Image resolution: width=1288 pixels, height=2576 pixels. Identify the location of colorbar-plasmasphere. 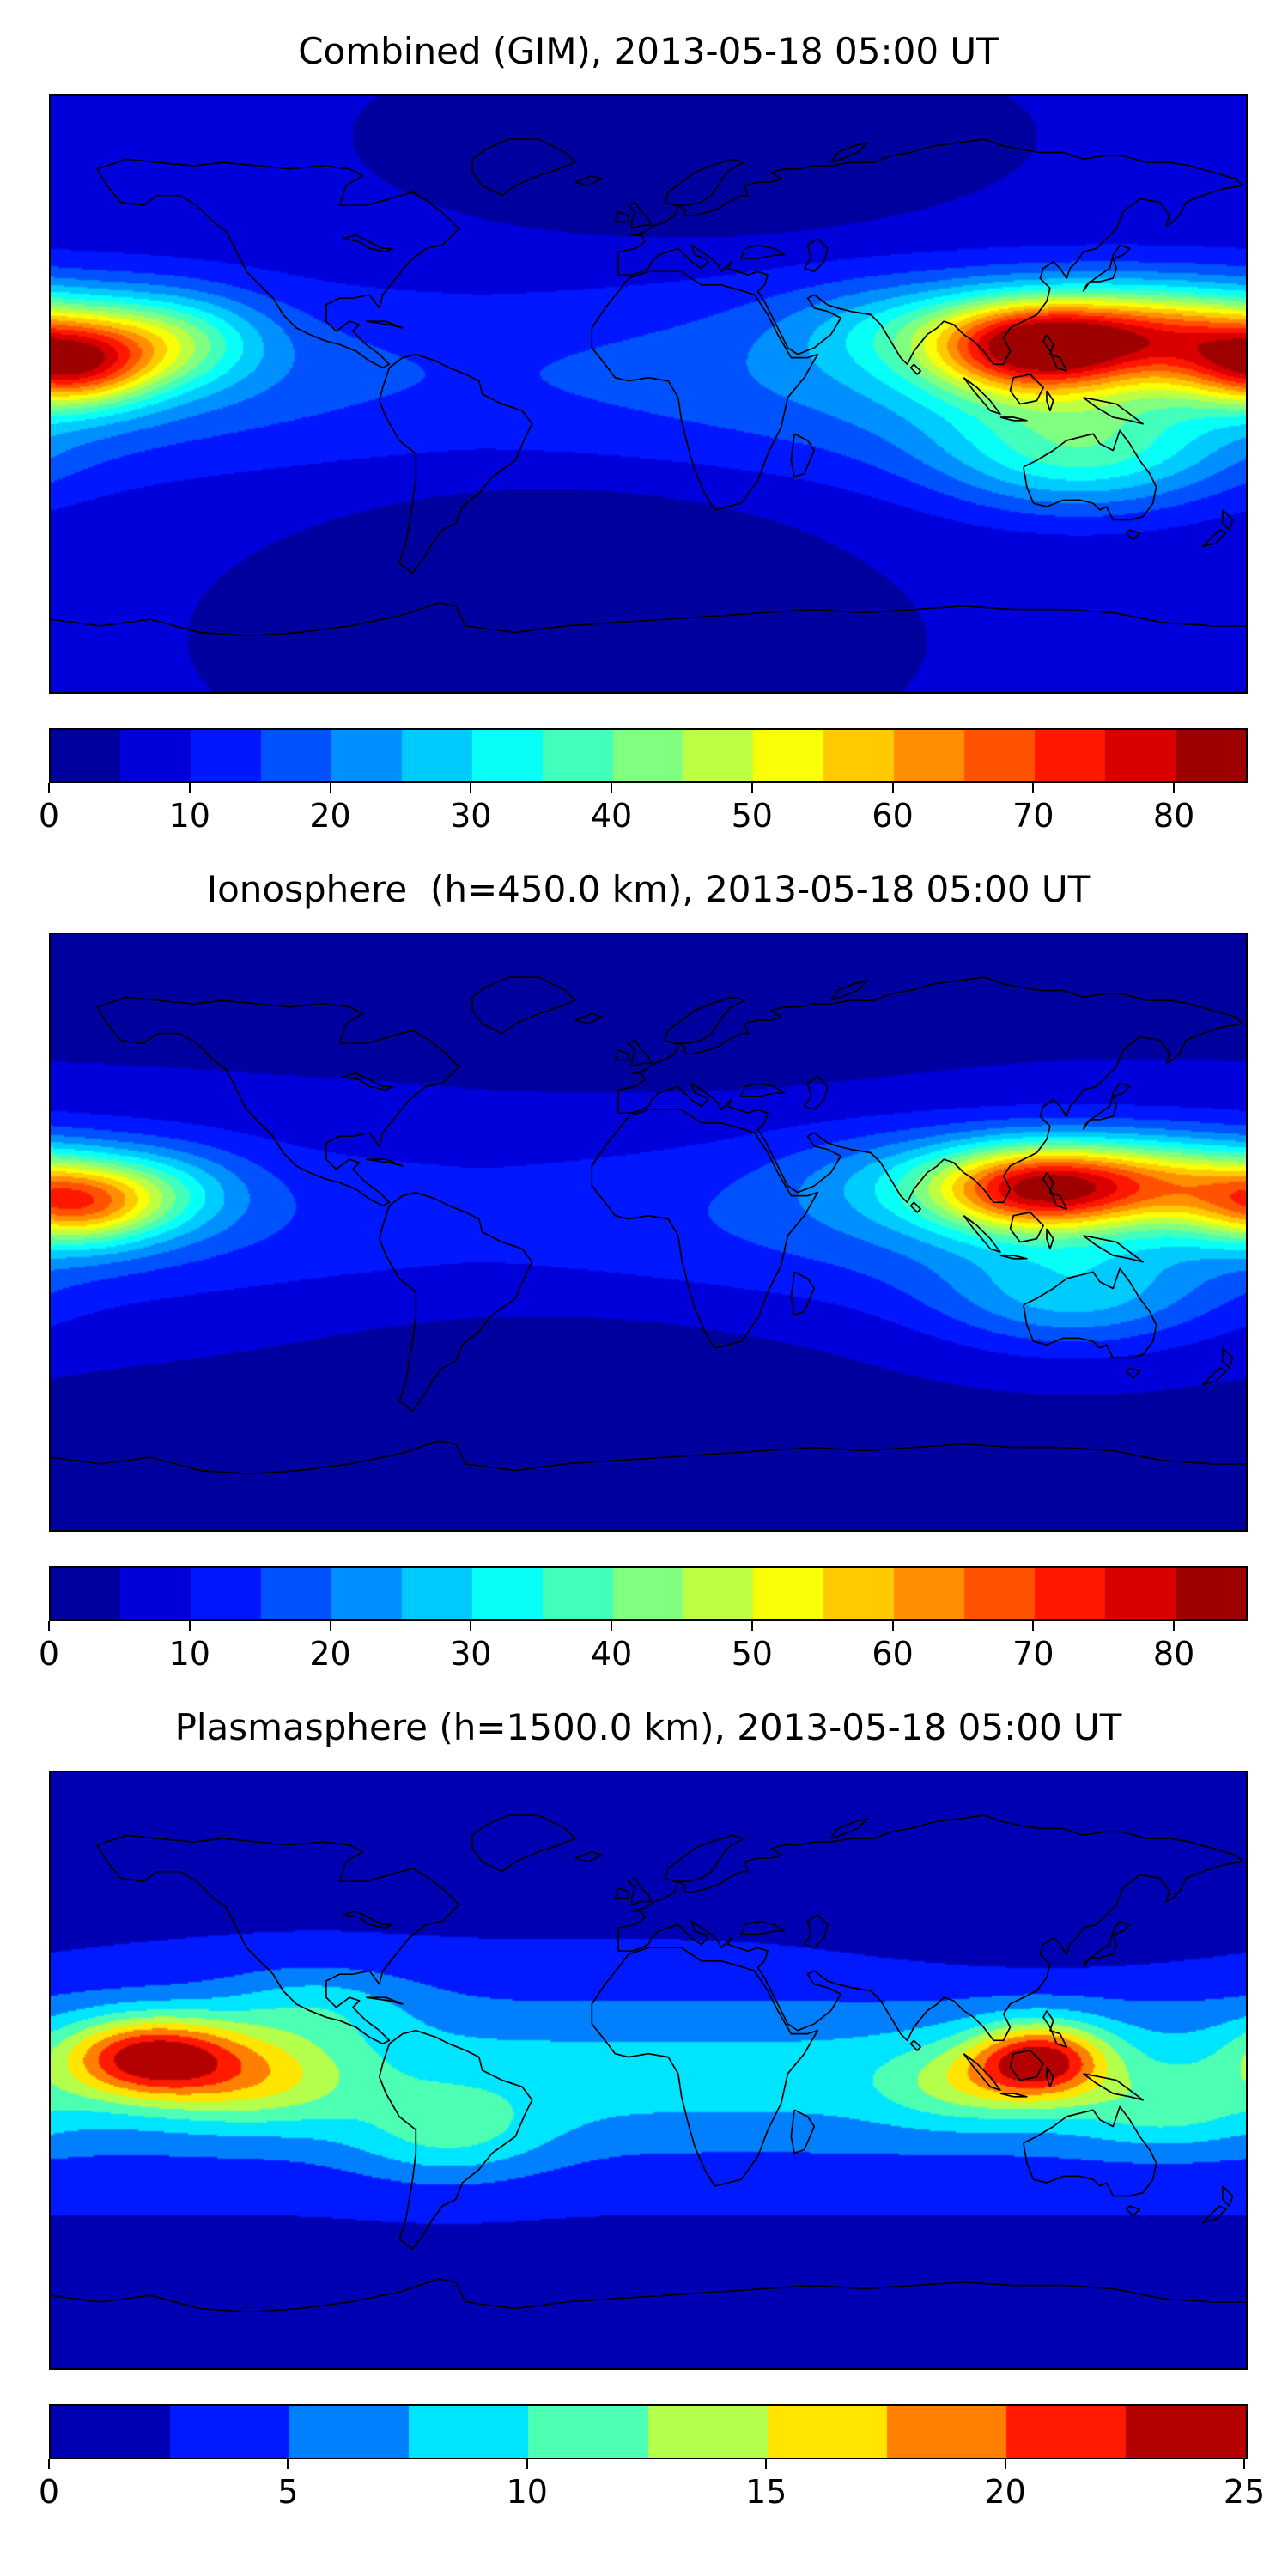
(649, 2431).